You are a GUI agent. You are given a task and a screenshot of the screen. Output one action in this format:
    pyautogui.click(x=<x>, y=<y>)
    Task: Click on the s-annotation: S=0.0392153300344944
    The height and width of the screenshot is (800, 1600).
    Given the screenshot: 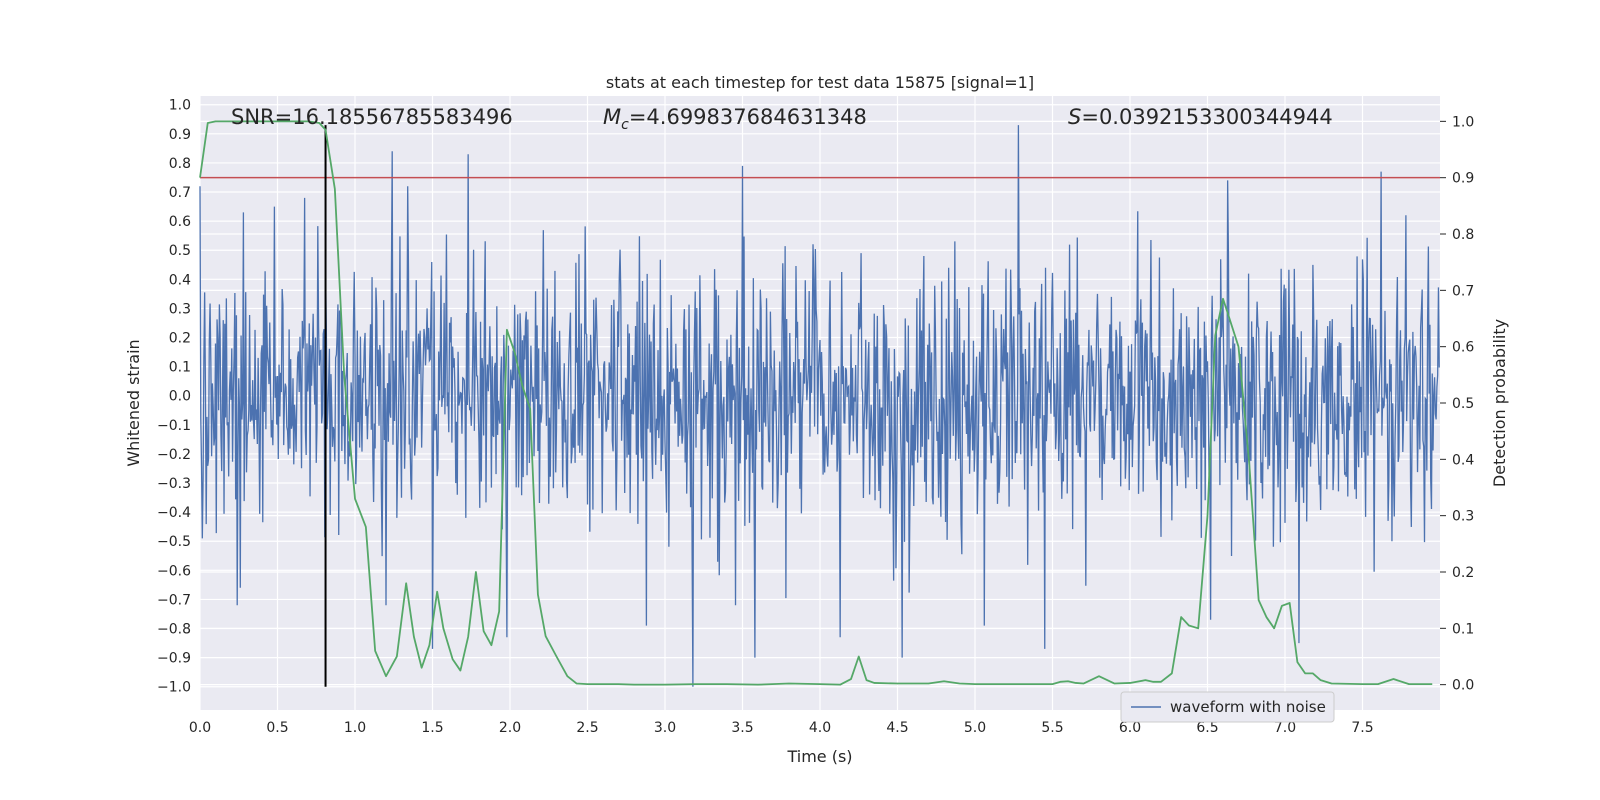 What is the action you would take?
    pyautogui.click(x=1200, y=117)
    